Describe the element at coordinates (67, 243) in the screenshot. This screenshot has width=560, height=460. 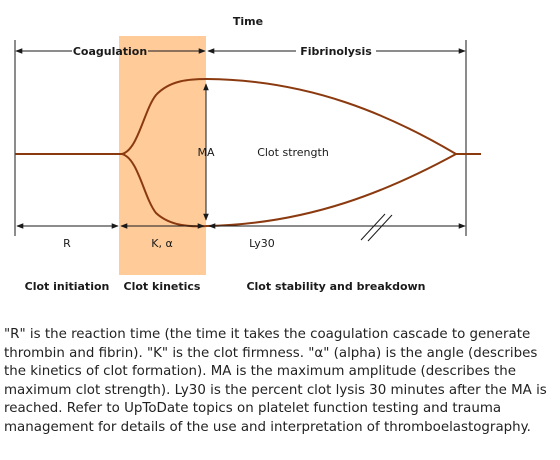
I see `r-label: R` at that location.